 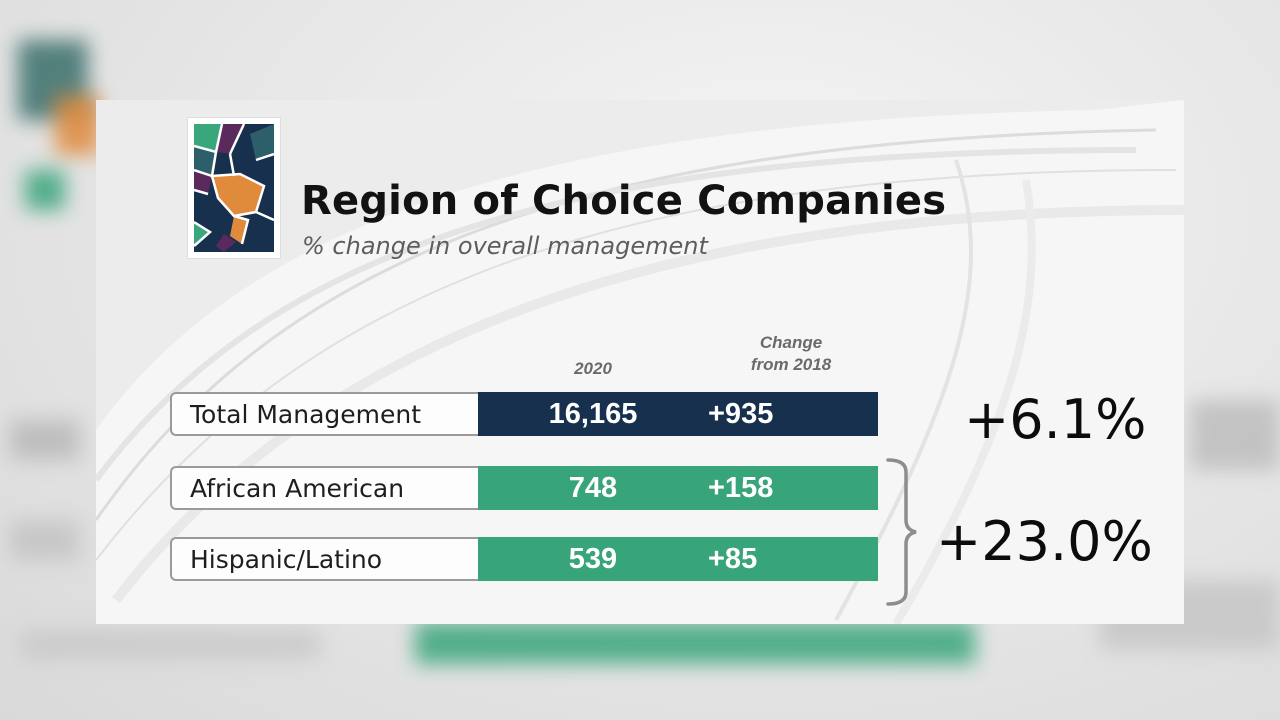 I want to click on mosaic-logo-icon, so click(x=234, y=188).